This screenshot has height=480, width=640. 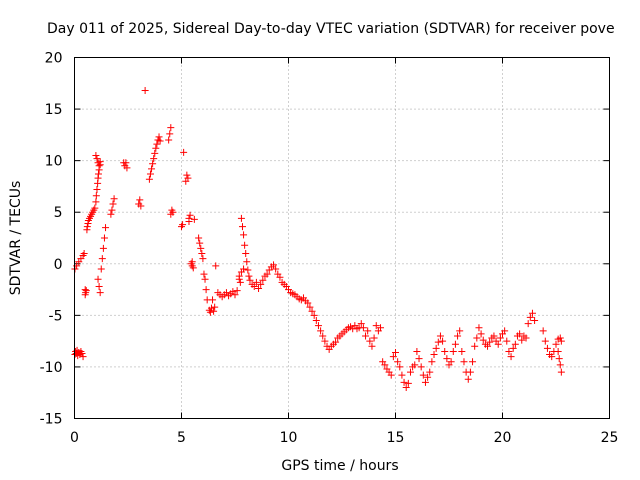 What do you see at coordinates (54, 59) in the screenshot?
I see `y-tick-label: 20` at bounding box center [54, 59].